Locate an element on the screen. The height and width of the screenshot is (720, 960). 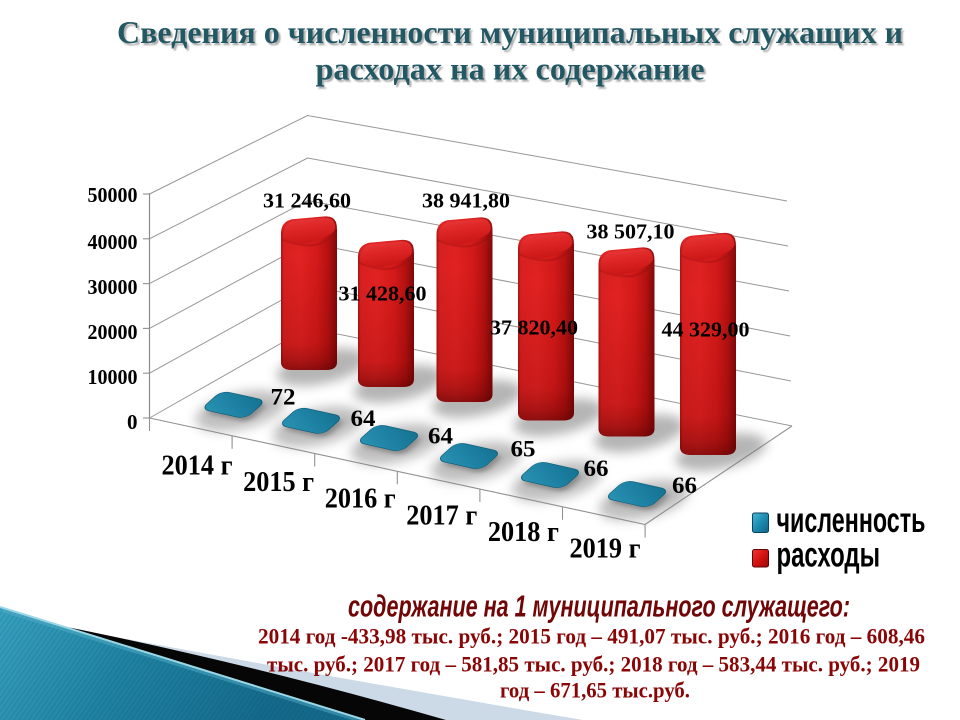
svg-text: расходах на их содержание is located at coordinates (510, 69).